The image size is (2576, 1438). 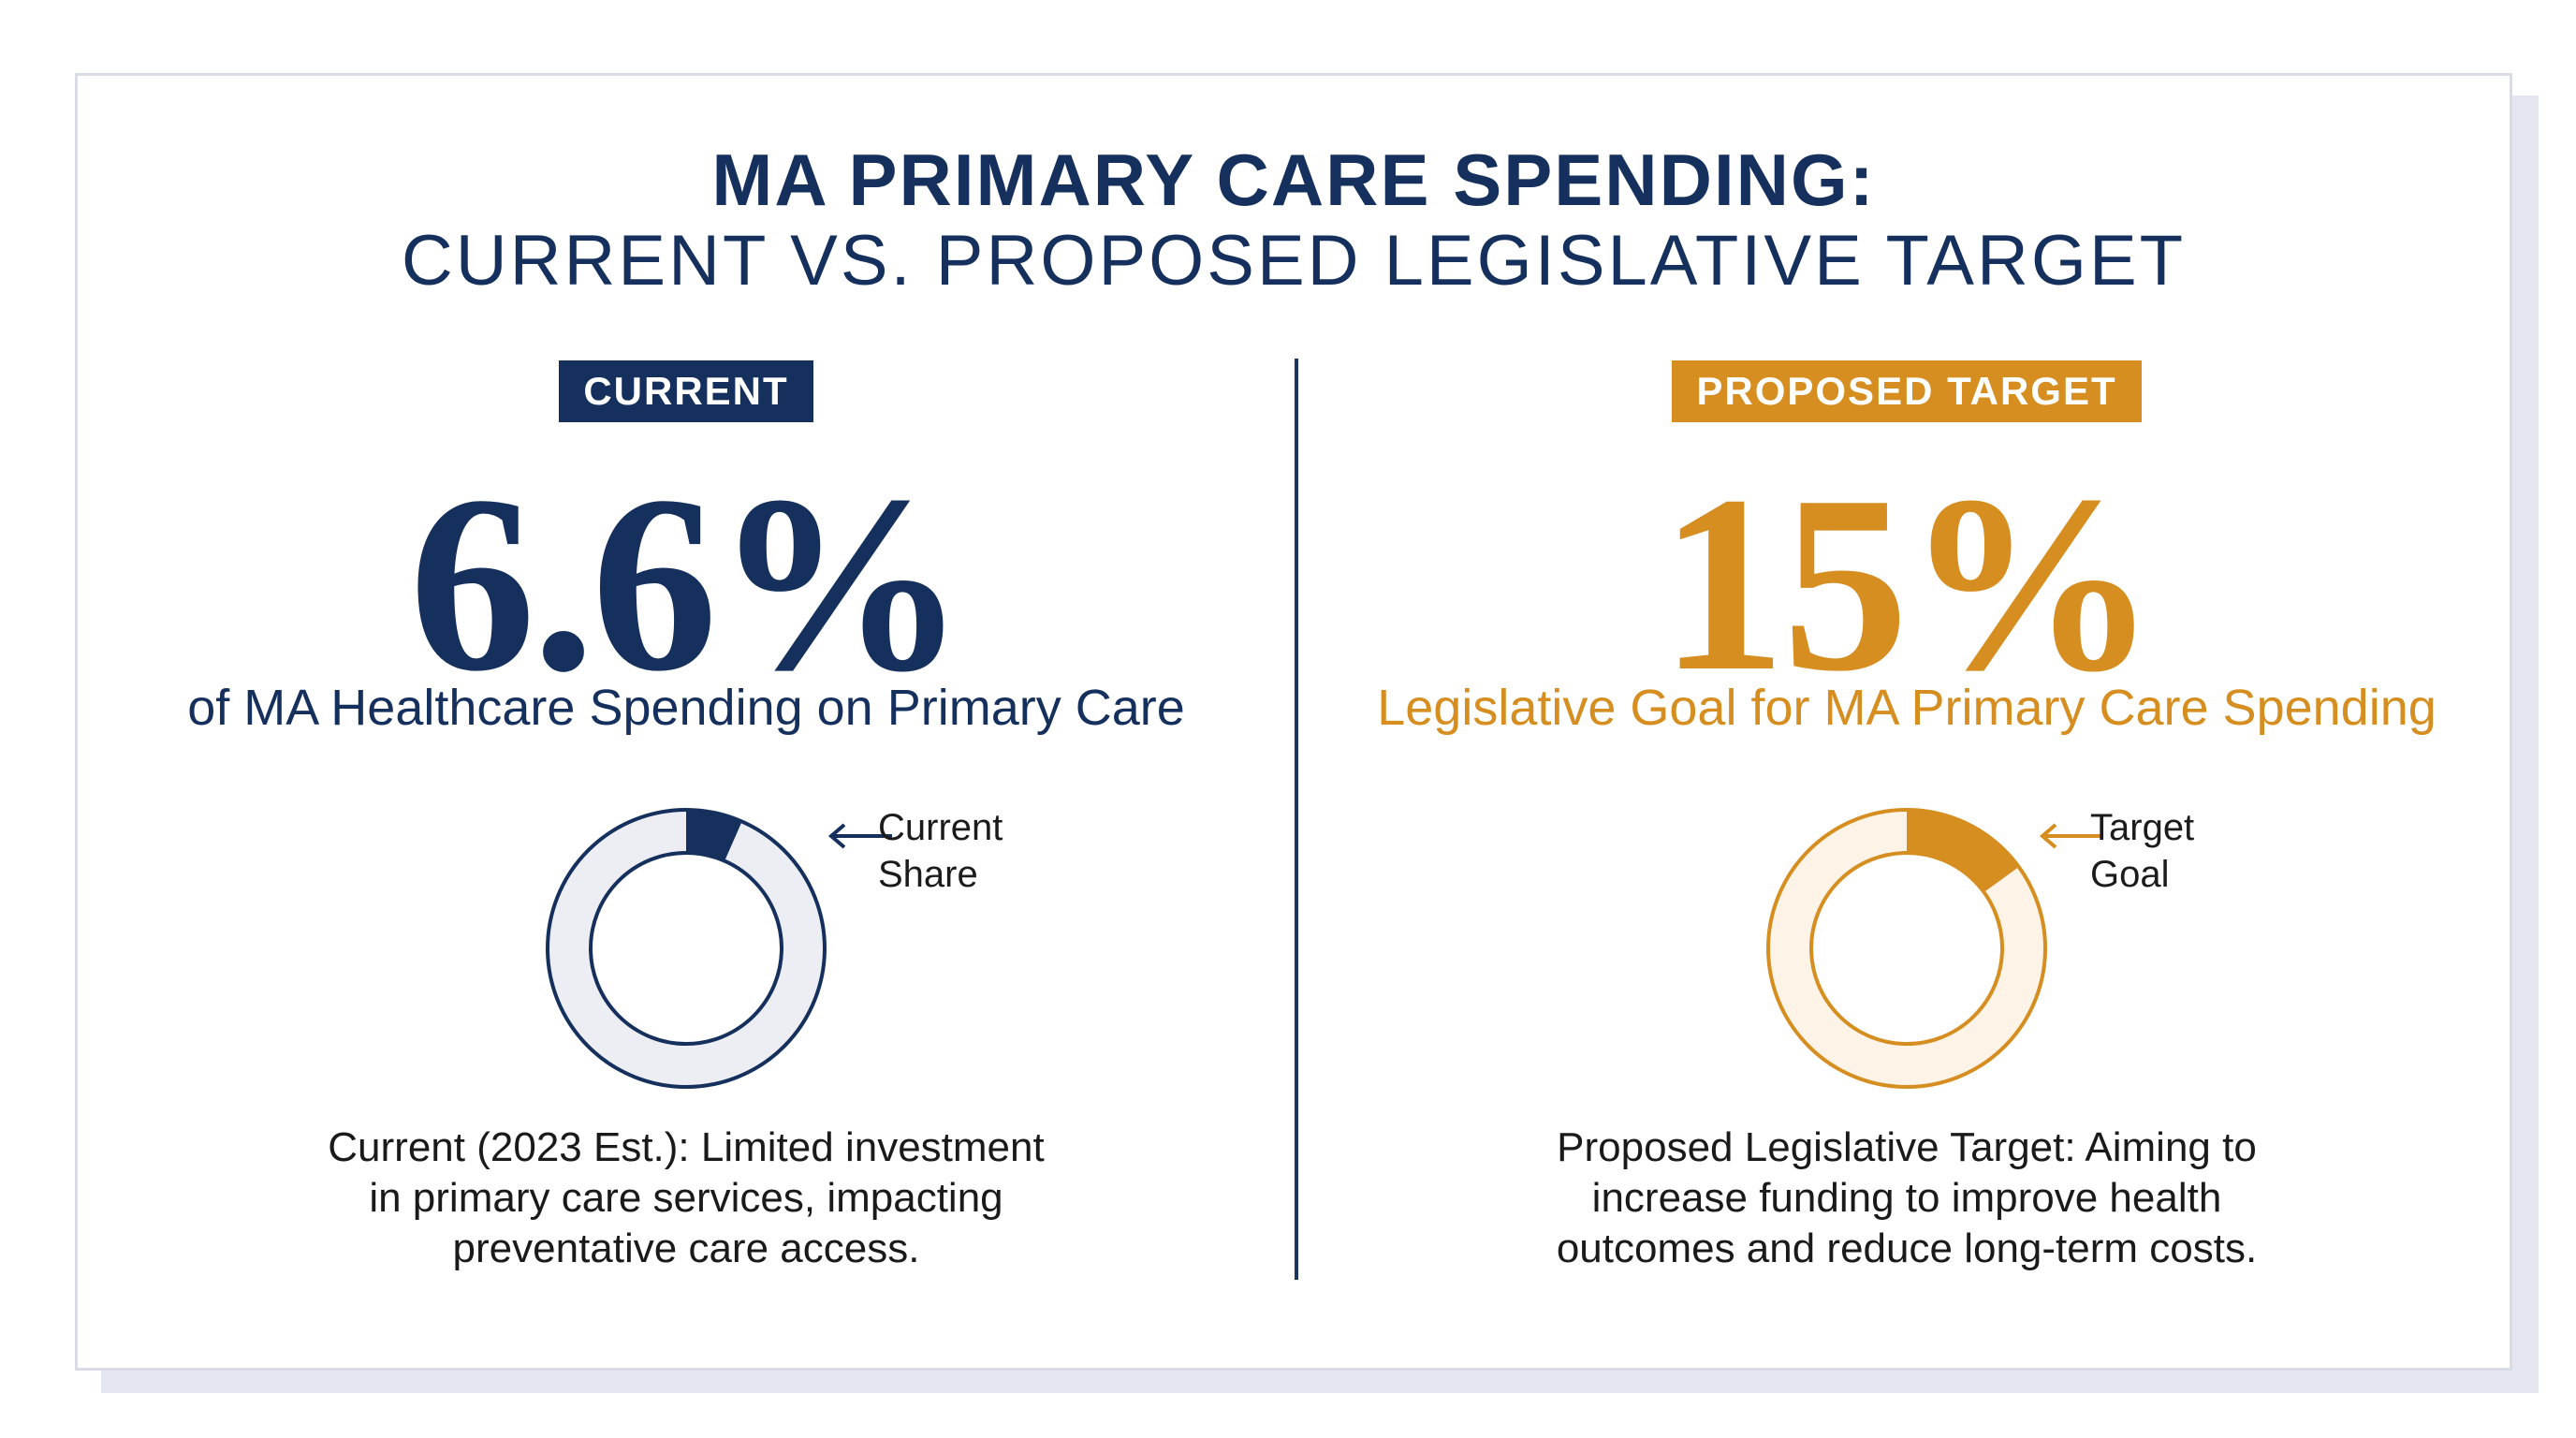 What do you see at coordinates (940, 827) in the screenshot?
I see `current-annotation-line-1: Current` at bounding box center [940, 827].